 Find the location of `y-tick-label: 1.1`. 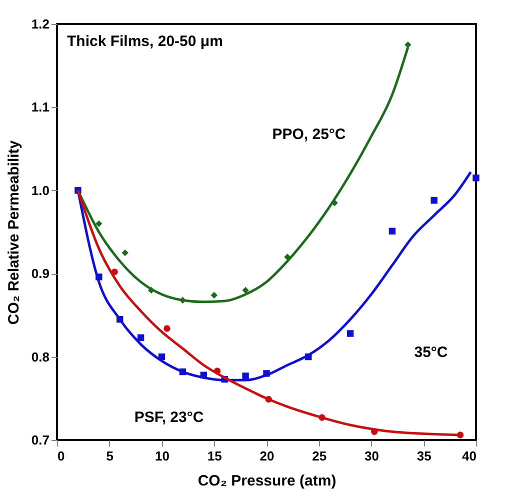

y-tick-label: 1.1 is located at coordinates (40, 107).